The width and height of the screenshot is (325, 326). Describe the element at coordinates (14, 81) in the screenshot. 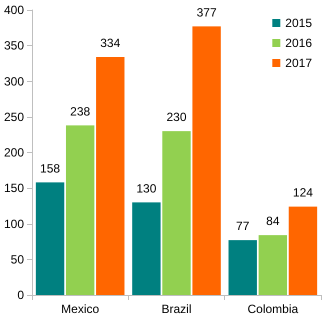

I see `y-tick-label: 300` at that location.